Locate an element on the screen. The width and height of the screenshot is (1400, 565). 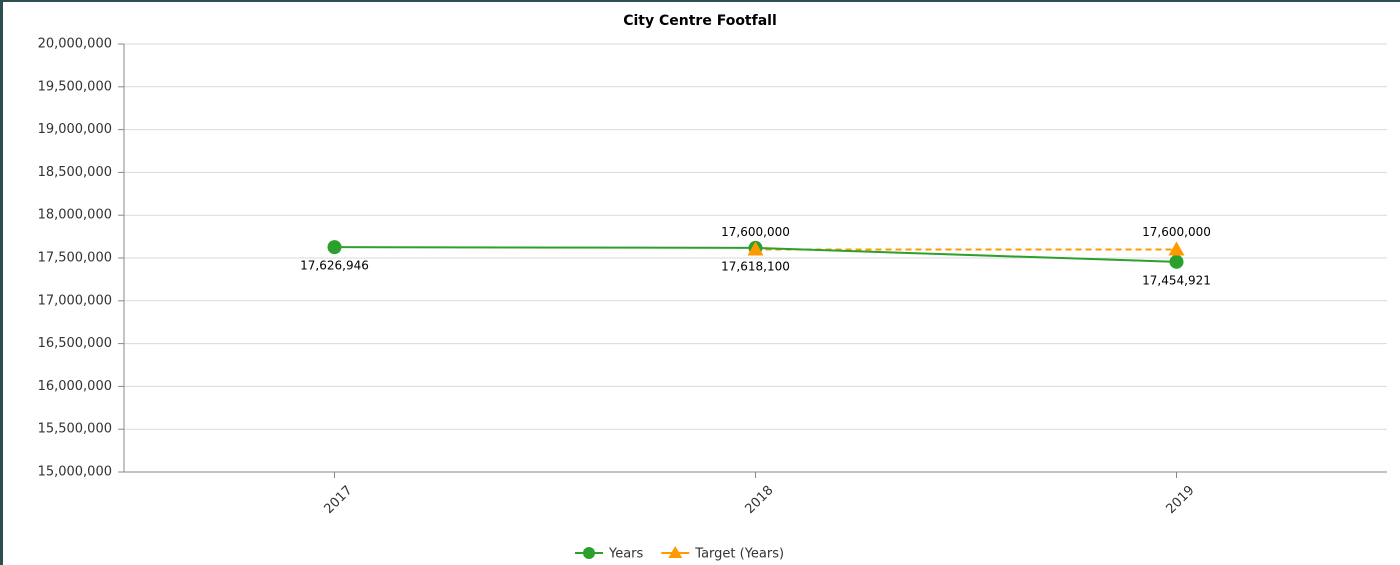
y-tick-label: 15,000,000 is located at coordinates (75, 472).